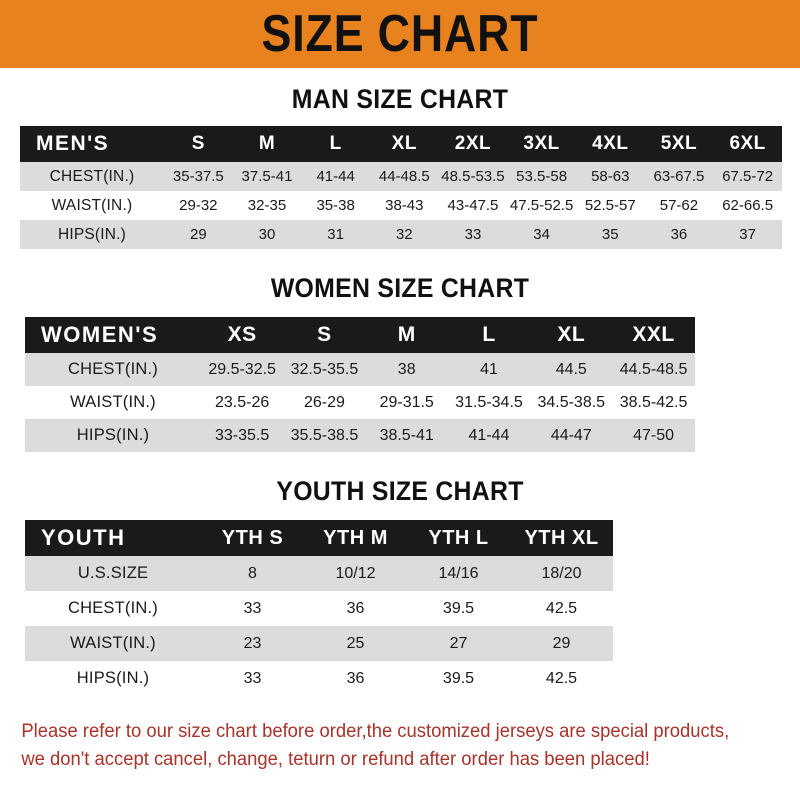  Describe the element at coordinates (489, 335) in the screenshot. I see `women-col-header: L` at that location.